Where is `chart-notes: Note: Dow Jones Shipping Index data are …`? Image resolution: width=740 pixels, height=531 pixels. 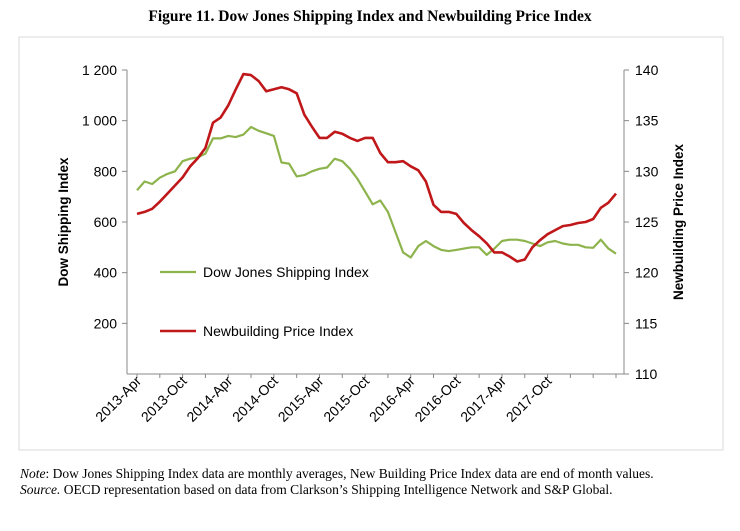 chart-notes: Note: Dow Jones Shipping Index data are … is located at coordinates (373, 482).